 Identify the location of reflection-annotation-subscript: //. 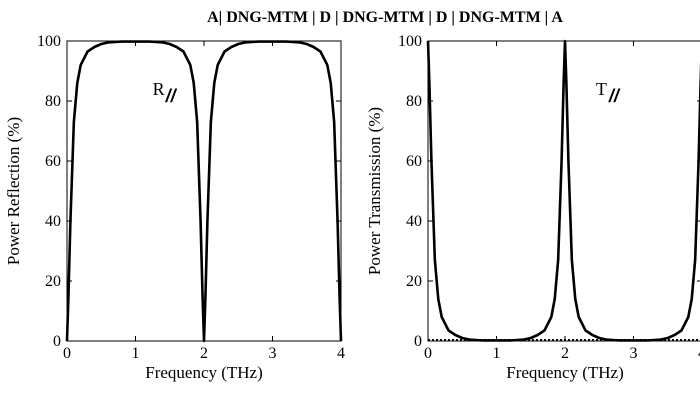
(171, 96).